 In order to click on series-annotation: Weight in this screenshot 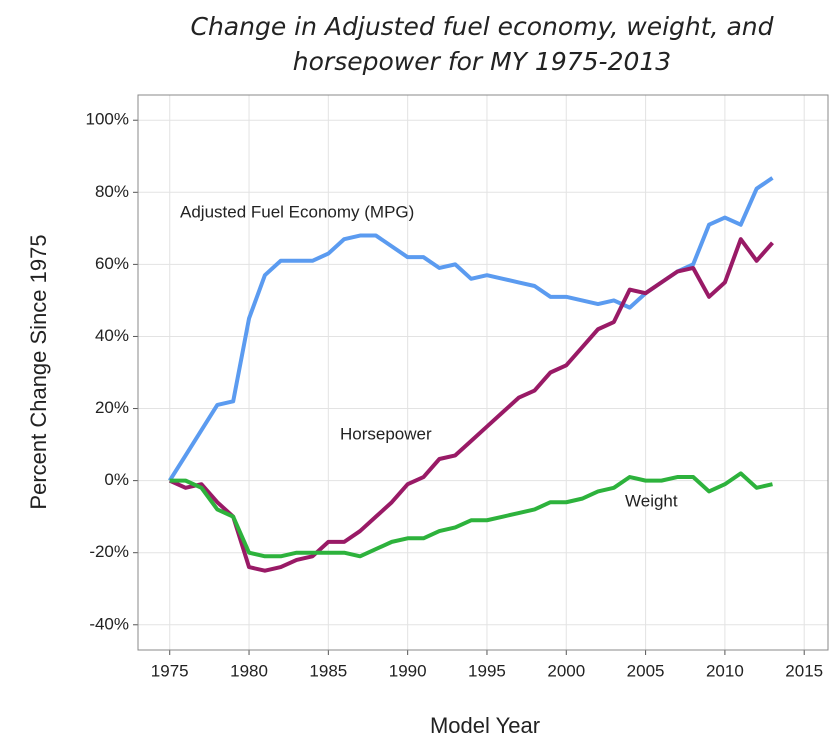, I will do `click(651, 500)`.